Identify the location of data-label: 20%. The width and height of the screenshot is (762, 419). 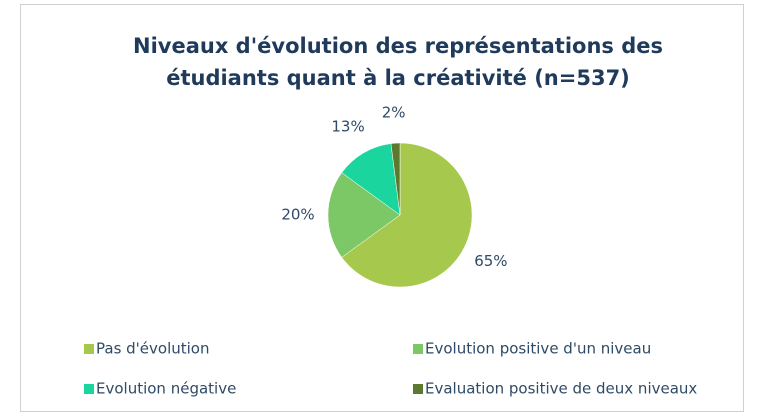
(297, 215).